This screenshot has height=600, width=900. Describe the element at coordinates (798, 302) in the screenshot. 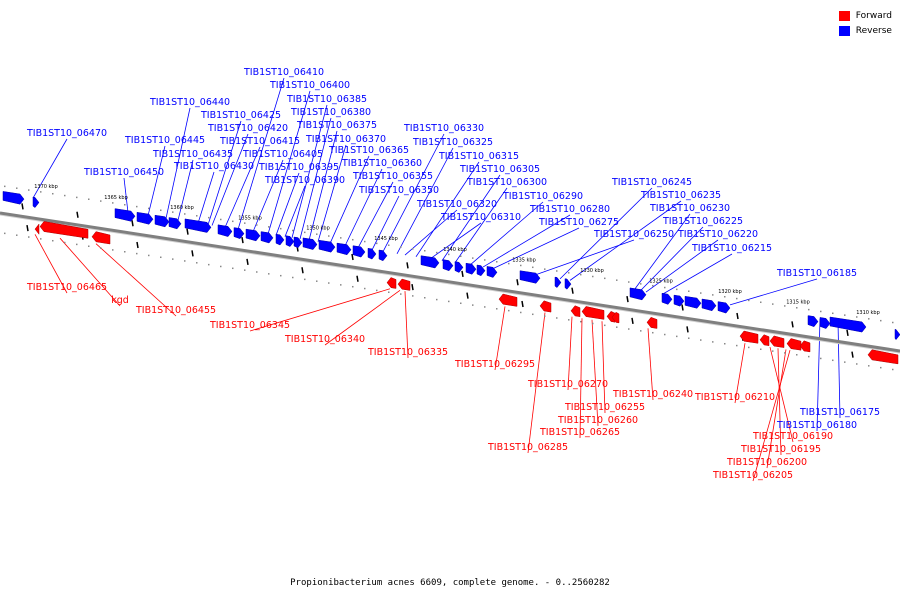

I see `scale-tick-label: 1315 kbp` at that location.